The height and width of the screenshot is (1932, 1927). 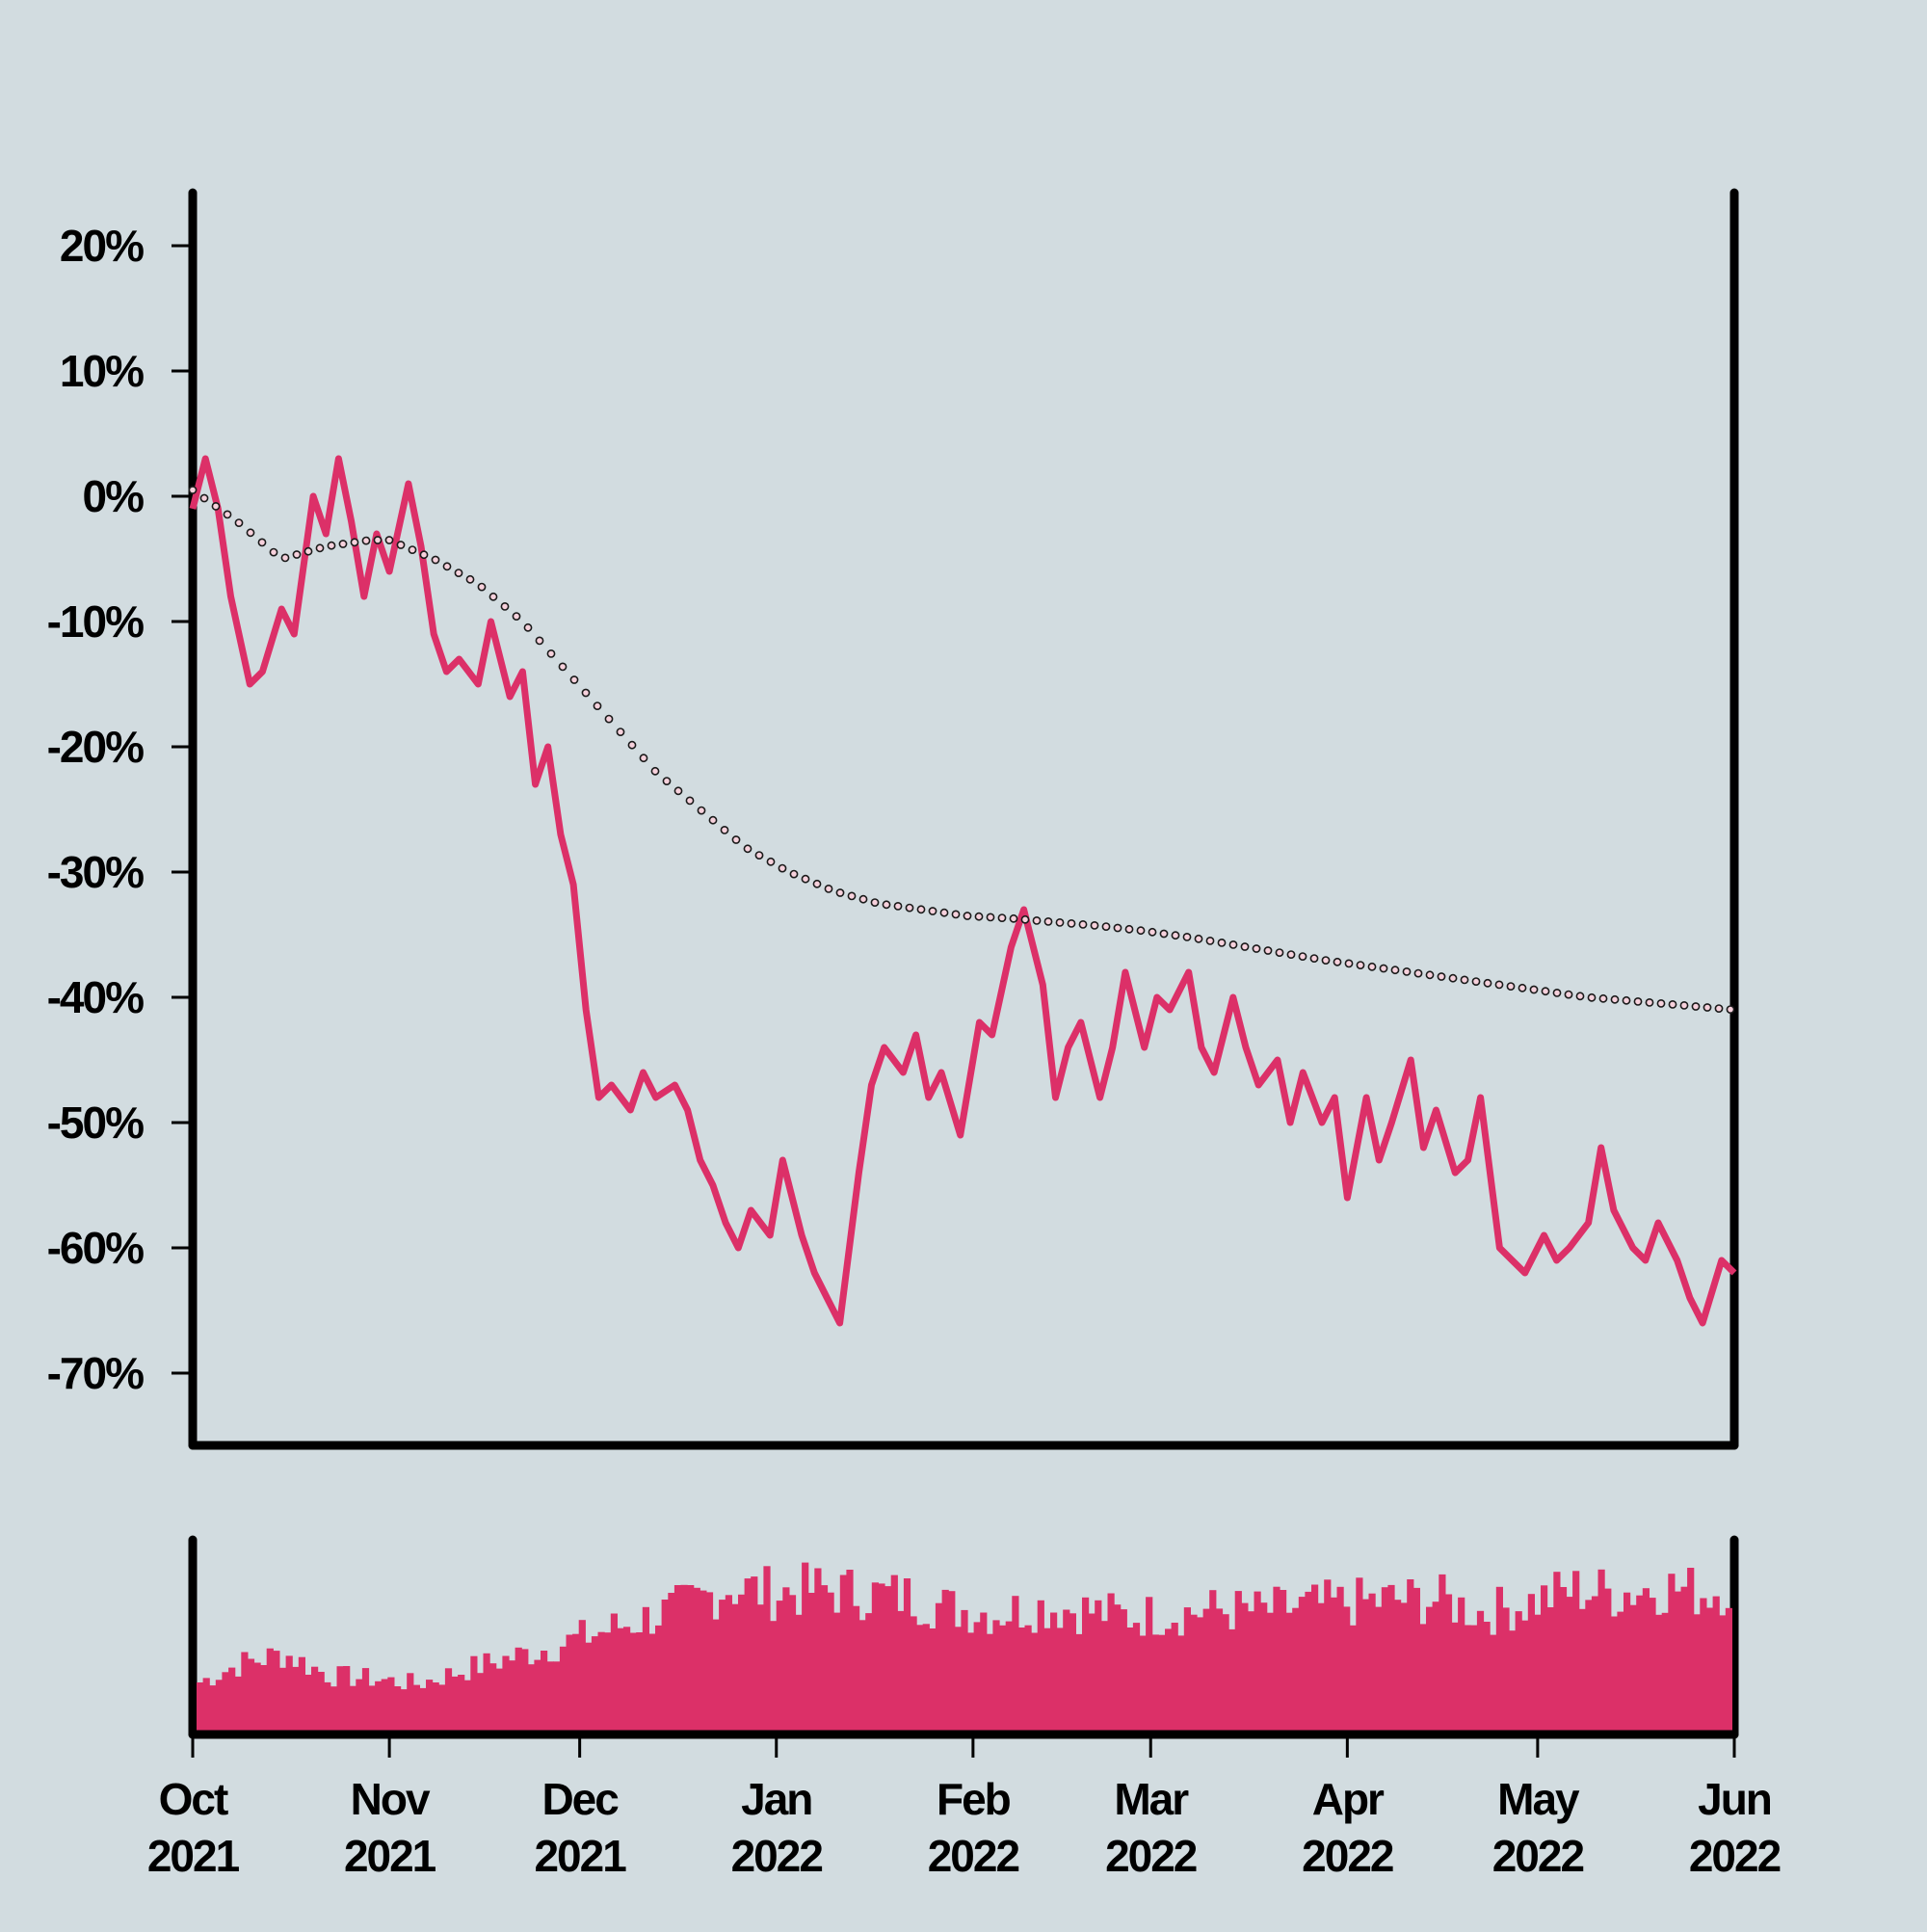 I want to click on volume-bars, so click(x=964, y=1648).